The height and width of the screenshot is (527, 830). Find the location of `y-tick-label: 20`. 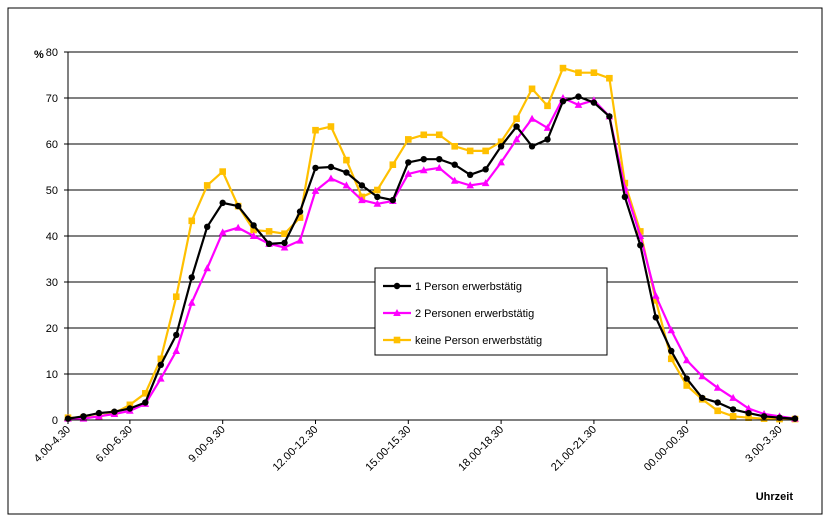

y-tick-label: 20 is located at coordinates (52, 329).